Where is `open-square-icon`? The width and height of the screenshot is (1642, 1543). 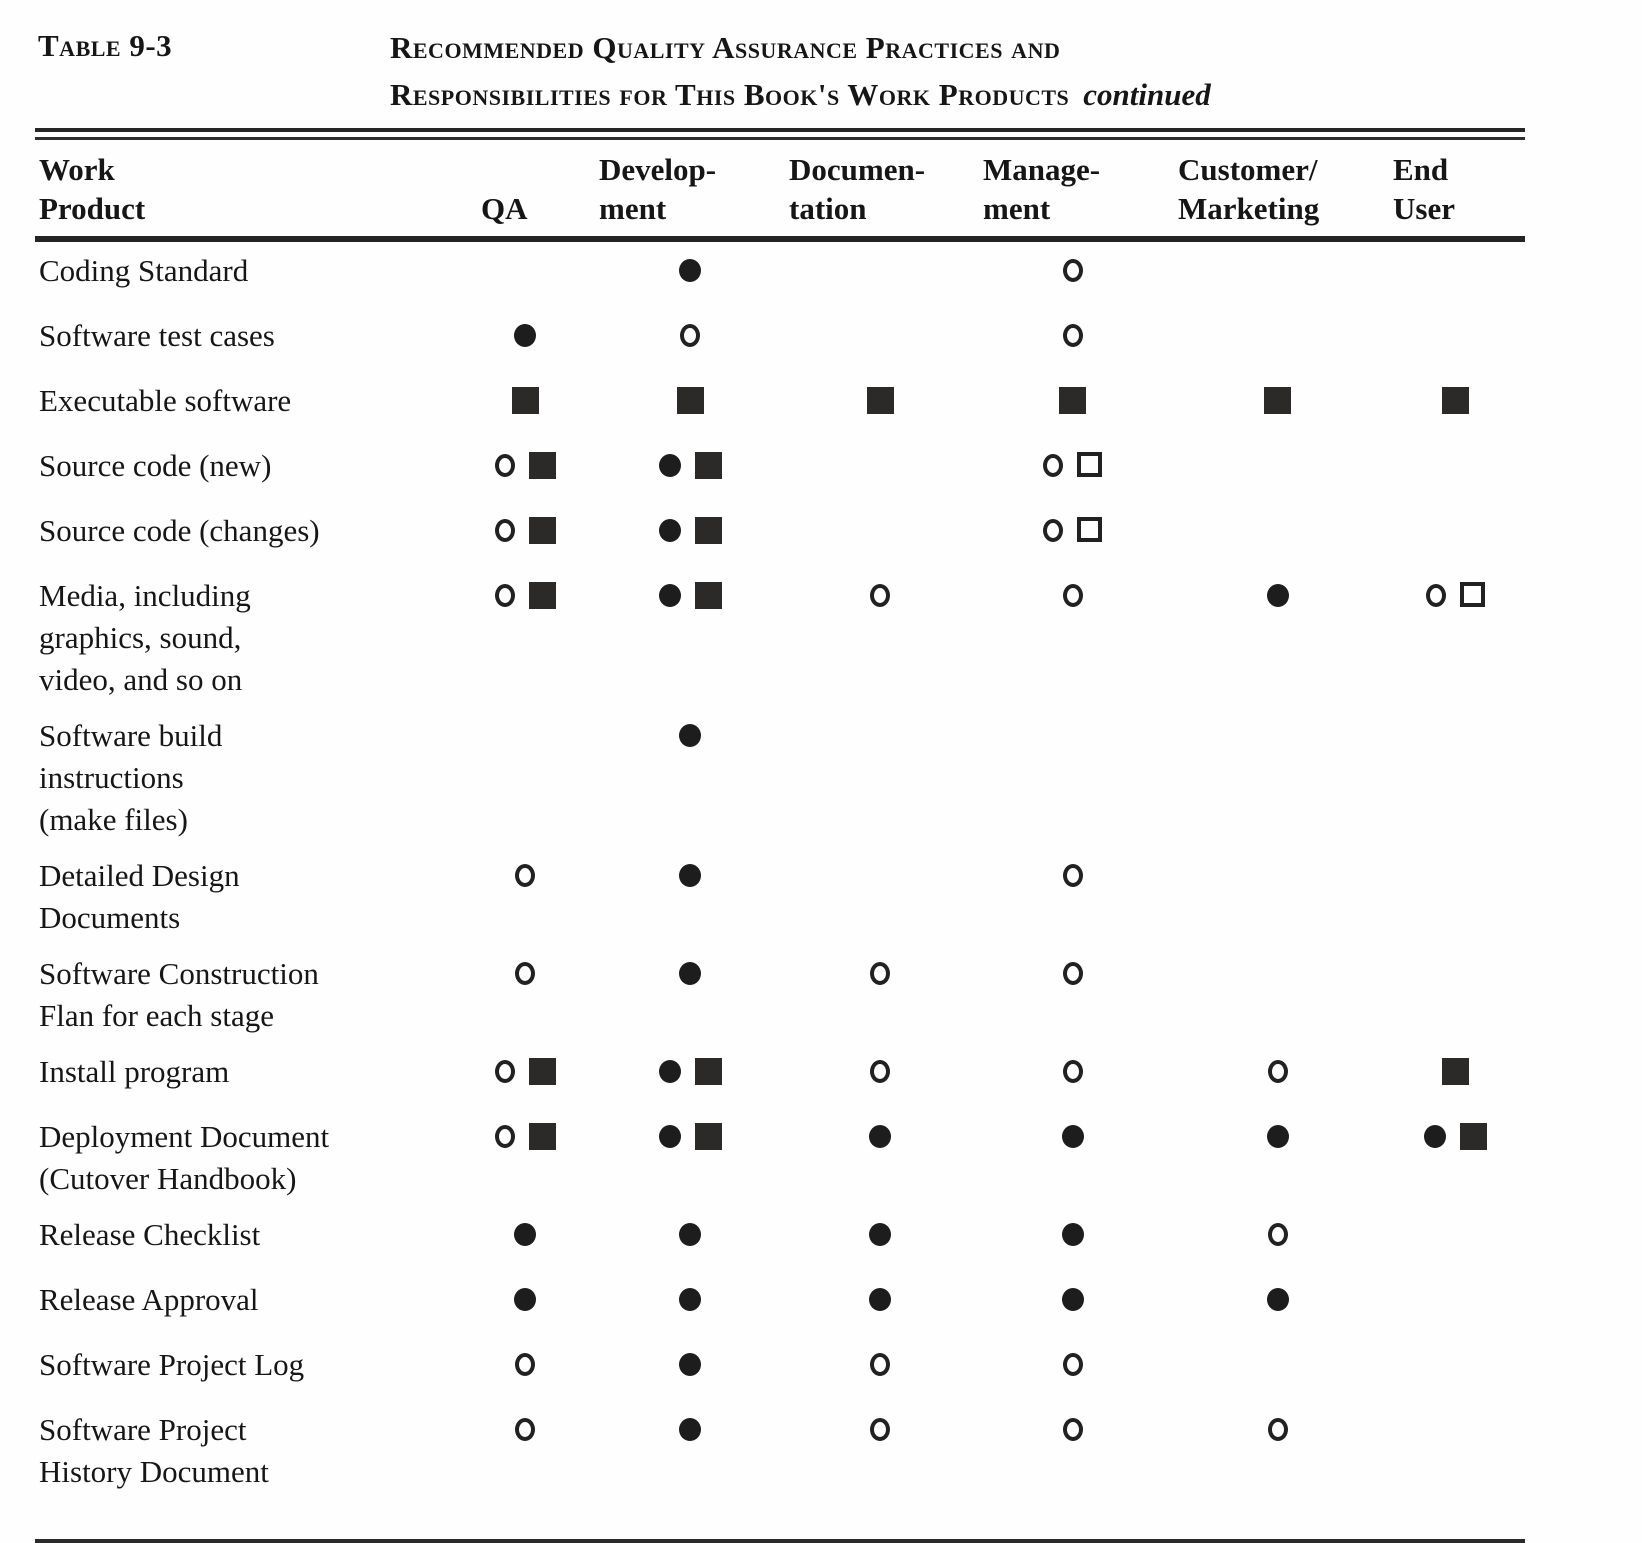 open-square-icon is located at coordinates (1472, 594).